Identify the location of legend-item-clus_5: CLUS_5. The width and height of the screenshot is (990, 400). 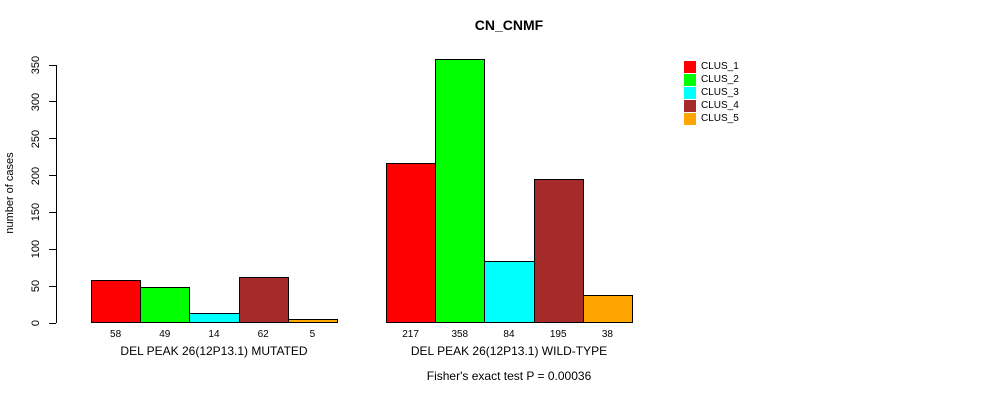
(711, 118).